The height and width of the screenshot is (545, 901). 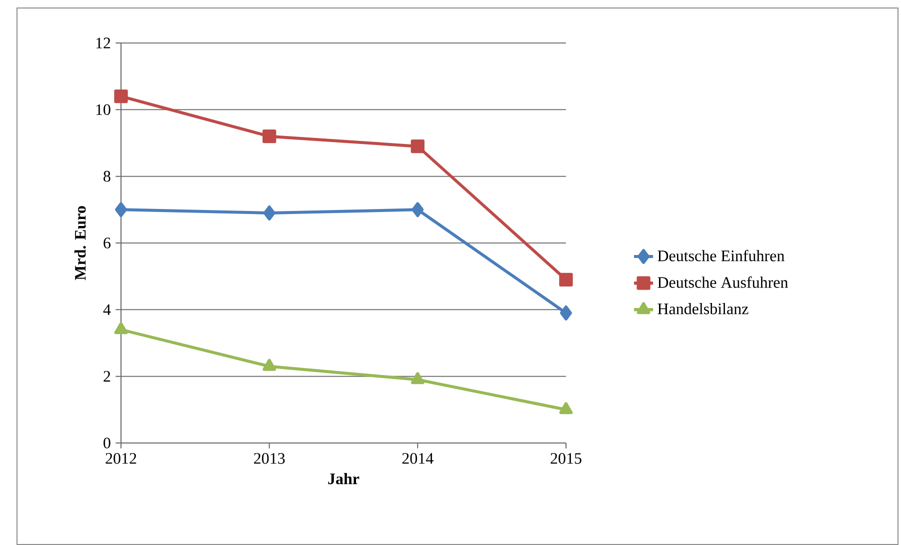 I want to click on y-axis-title: Mrd. Euro, so click(x=80, y=243).